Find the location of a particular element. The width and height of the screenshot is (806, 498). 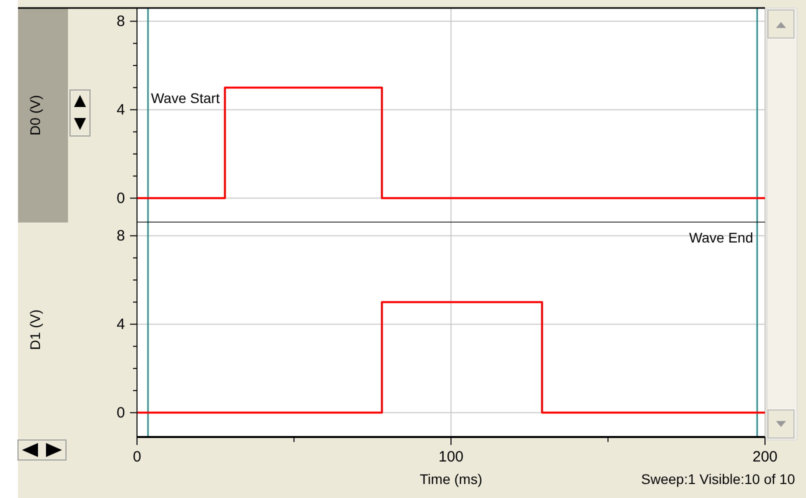

y-axis-title: D0 (V) is located at coordinates (35, 115).